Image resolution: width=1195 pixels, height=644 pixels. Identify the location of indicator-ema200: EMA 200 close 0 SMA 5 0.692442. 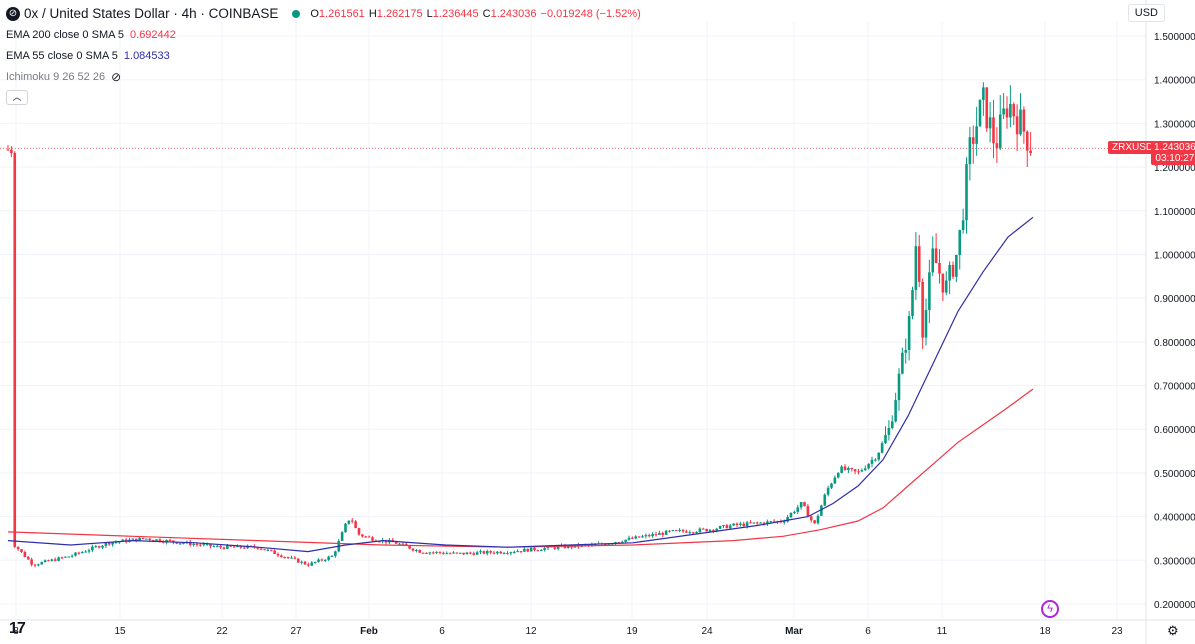
(325, 34).